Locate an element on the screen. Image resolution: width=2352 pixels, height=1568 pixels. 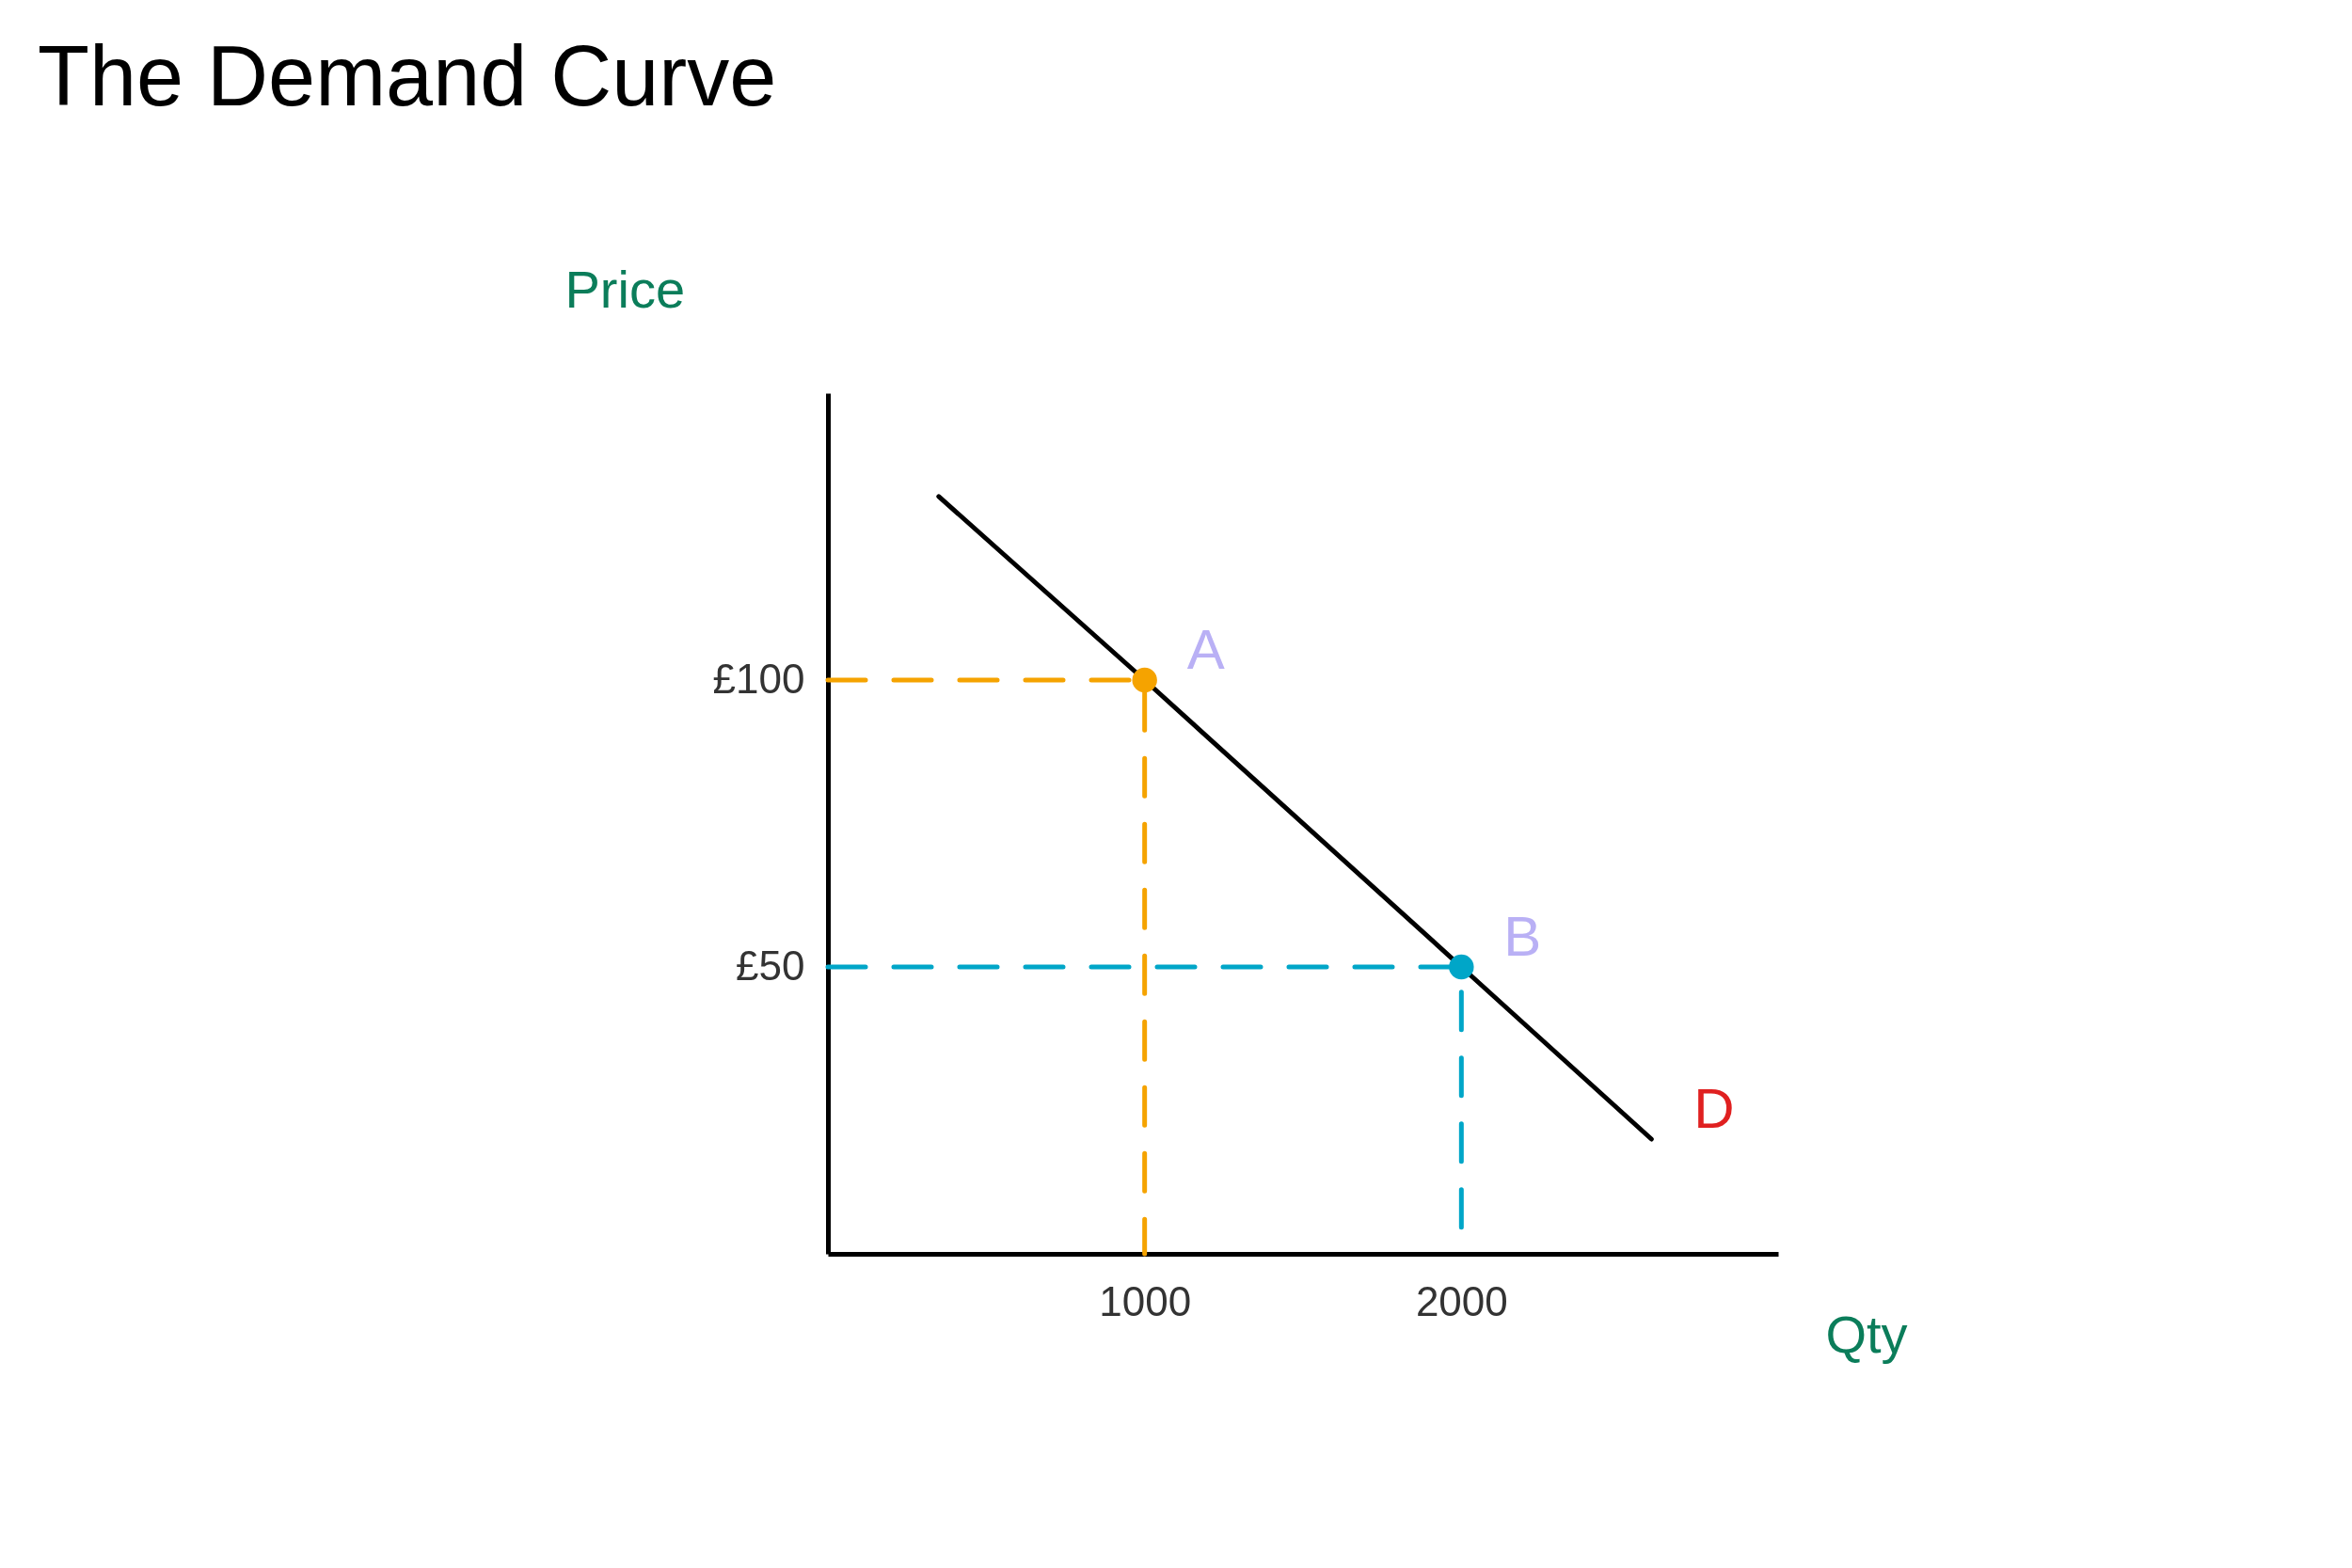
chart-title: The Demand Curve is located at coordinates (407, 76).